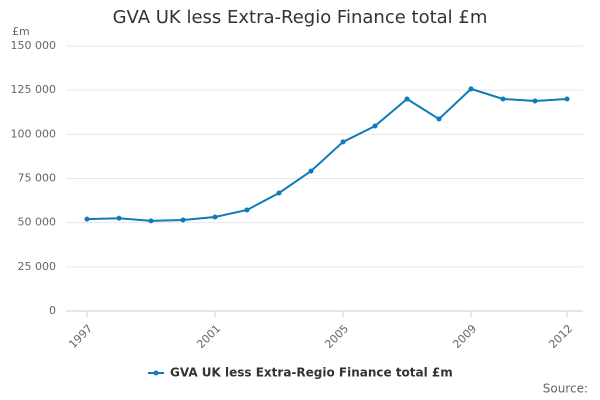 The width and height of the screenshot is (600, 400). Describe the element at coordinates (208, 336) in the screenshot. I see `x-tick-label: 2001` at that location.